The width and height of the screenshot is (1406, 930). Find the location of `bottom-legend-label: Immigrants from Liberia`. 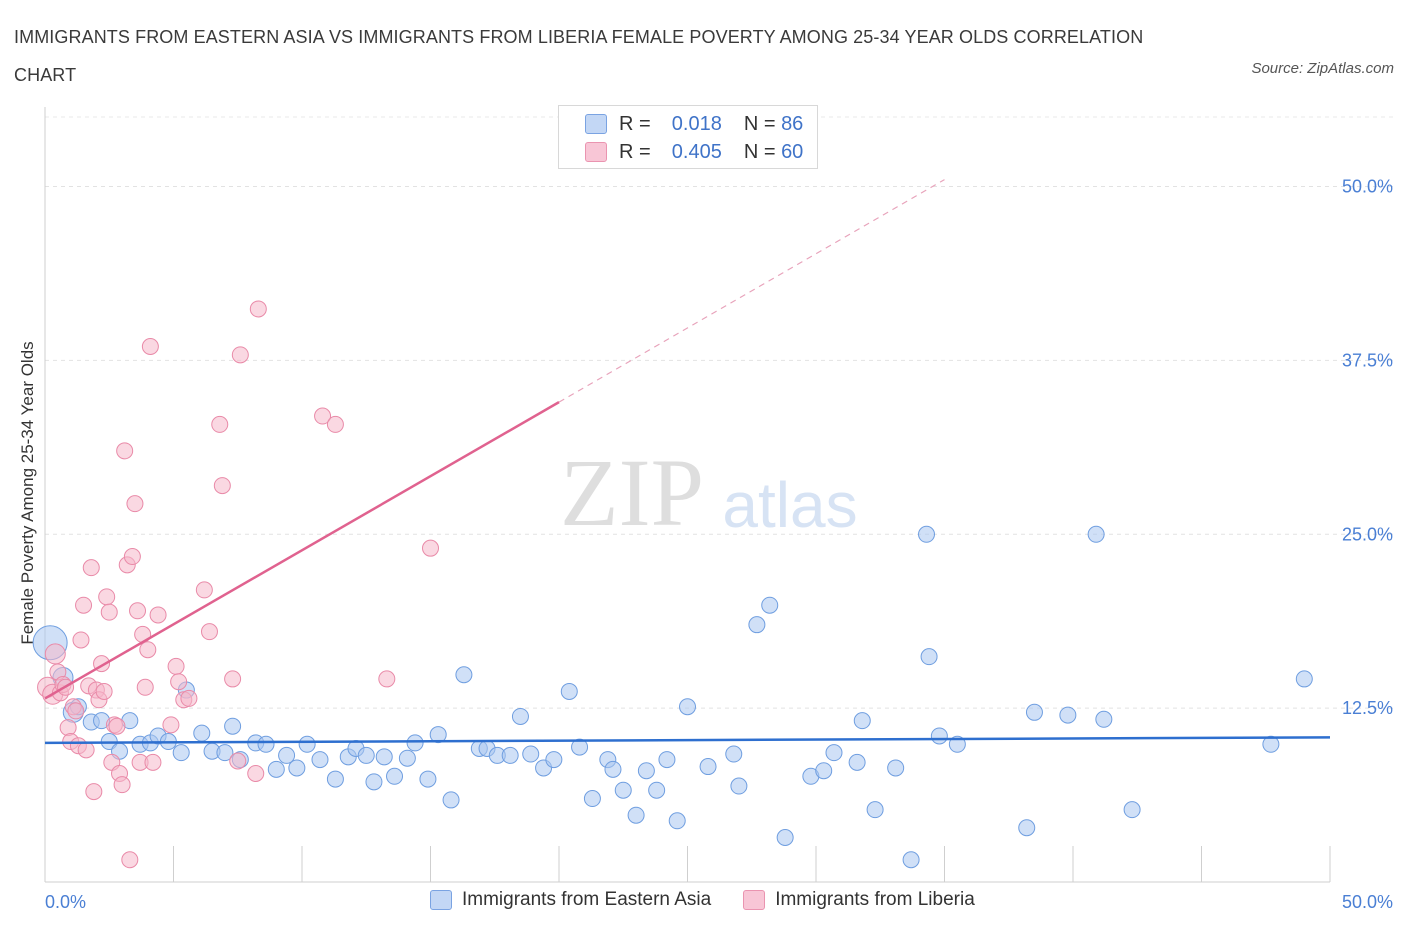

bottom-legend-label: Immigrants from Liberia is located at coordinates (875, 899).